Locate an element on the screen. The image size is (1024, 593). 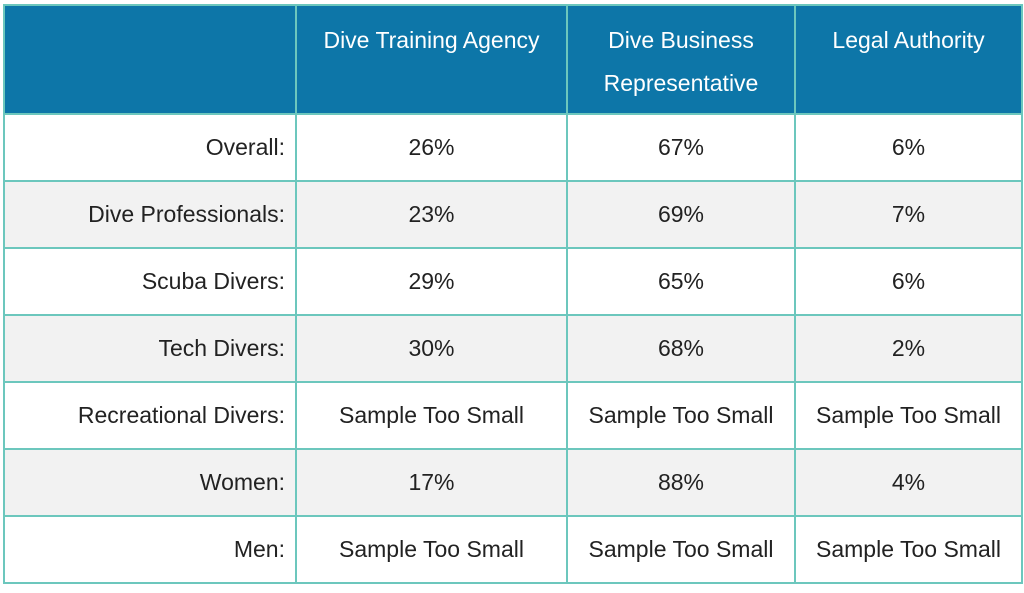
table-row: Scuba Divers: 29% 65% 6% is located at coordinates (513, 281).